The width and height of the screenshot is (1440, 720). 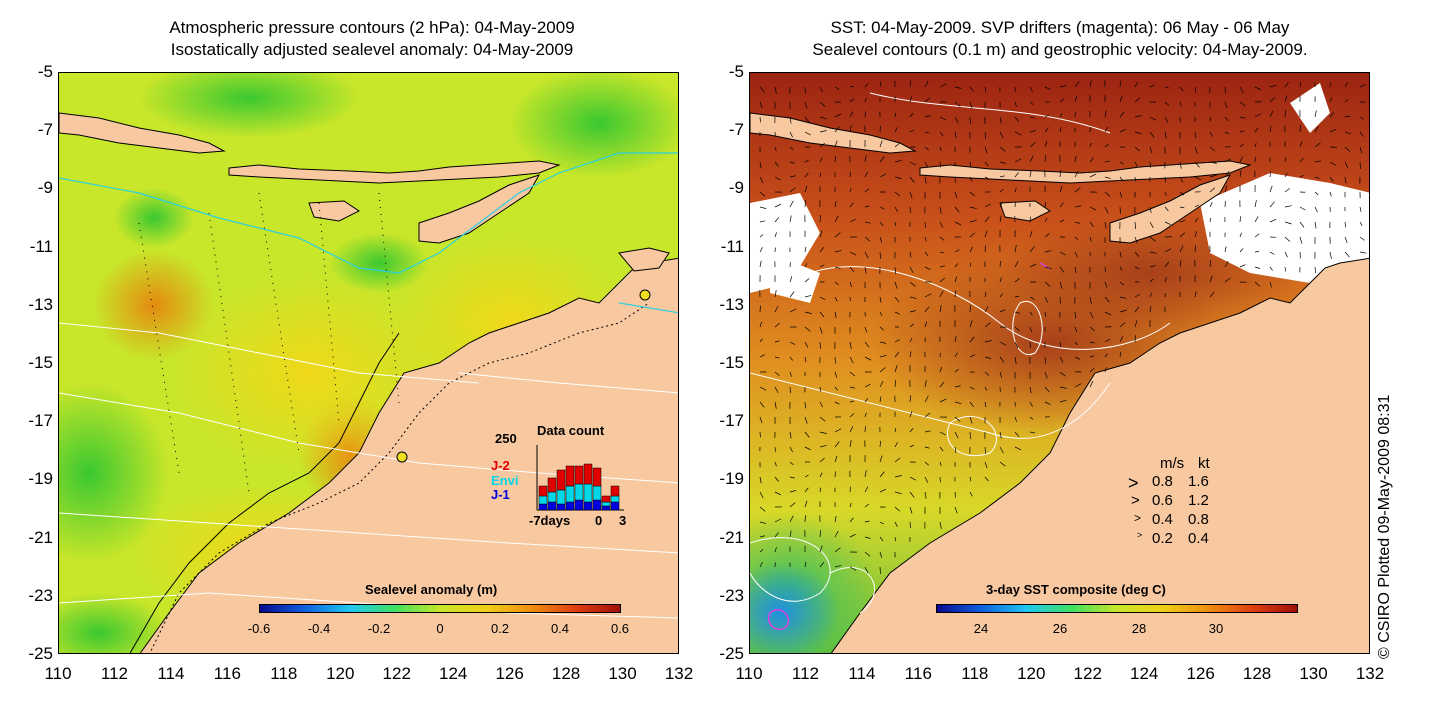 I want to click on y-tick-label: -19, so click(x=731, y=479).